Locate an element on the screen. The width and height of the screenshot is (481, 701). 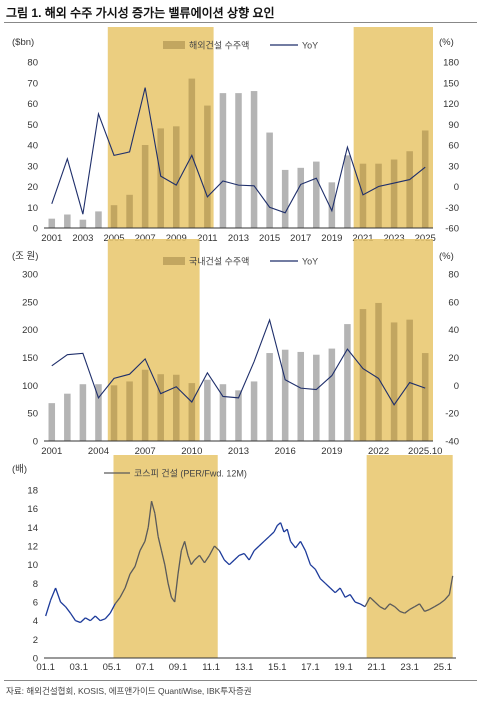
legend-line-label: 코스피 건설 (PER/Fwd. 12M) is located at coordinates (190, 474).